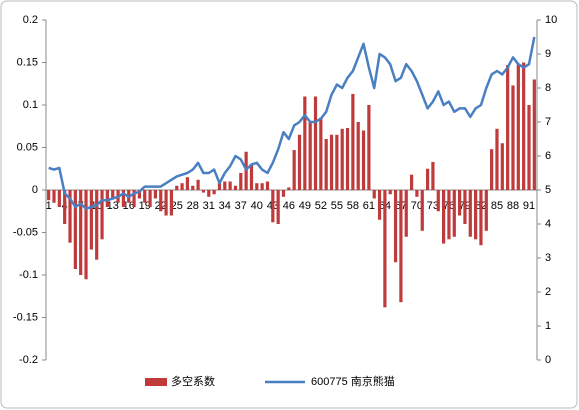  What do you see at coordinates (337, 206) in the screenshot?
I see `x-tick-label: 55` at bounding box center [337, 206].